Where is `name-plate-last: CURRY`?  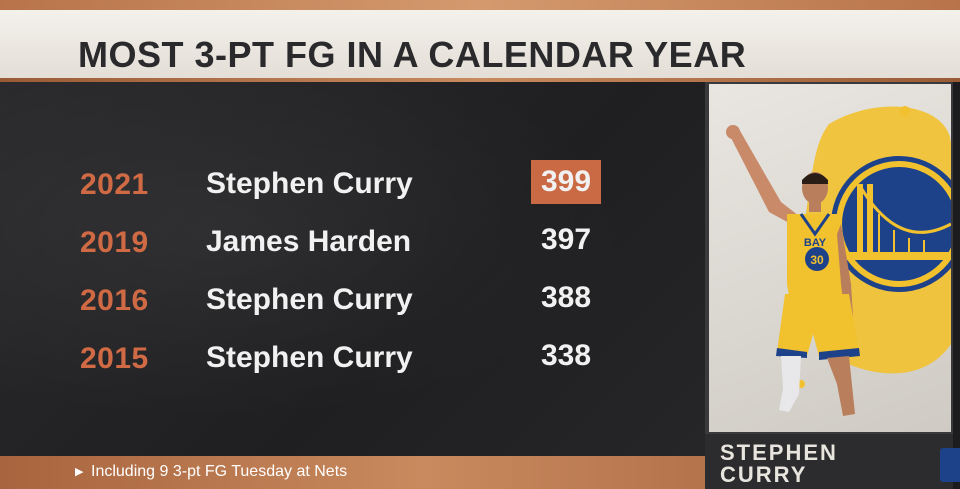 name-plate-last: CURRY is located at coordinates (764, 474).